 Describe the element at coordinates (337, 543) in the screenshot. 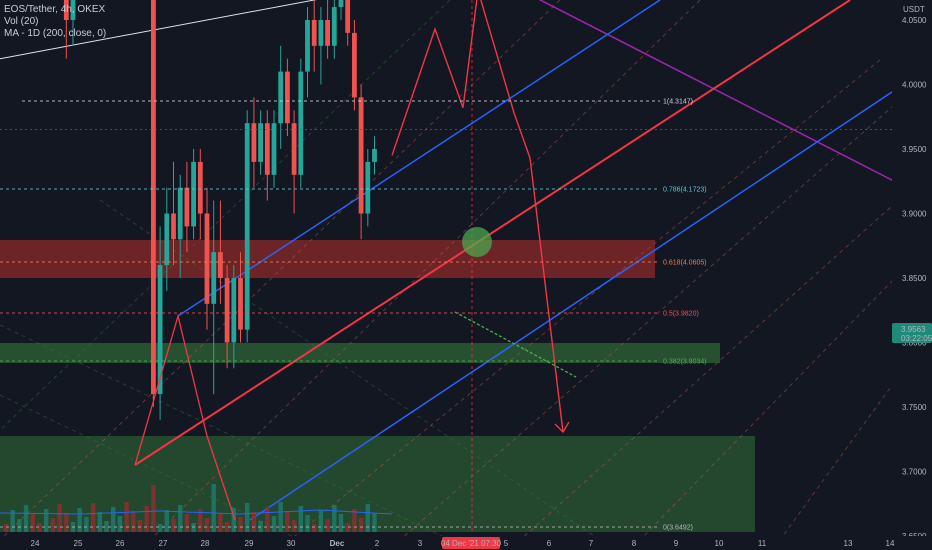

I see `time-tick-label: Dec` at that location.